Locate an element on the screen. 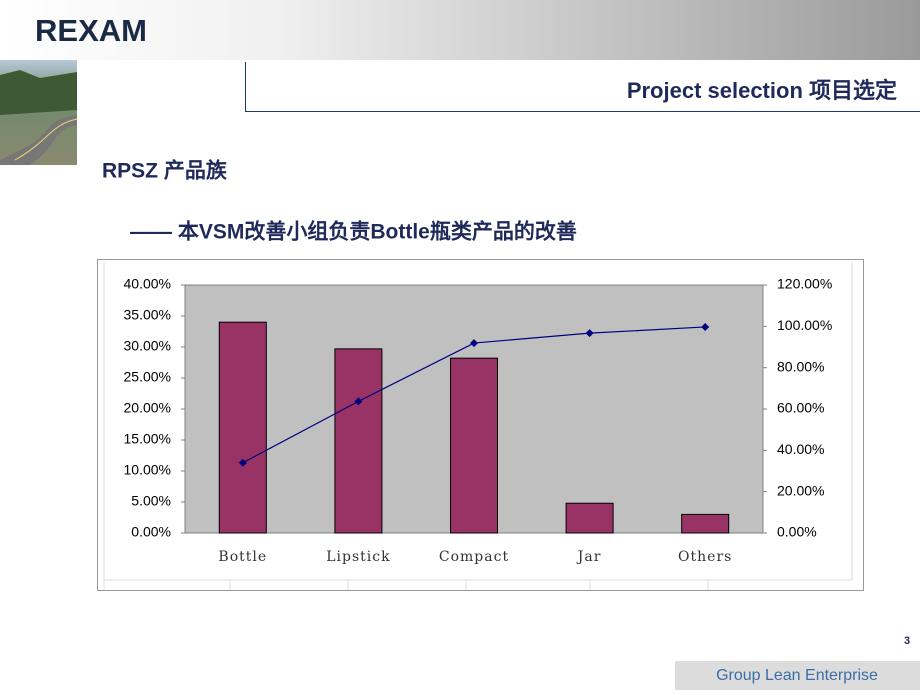  y2-tick-label: 40.00% is located at coordinates (800, 449).